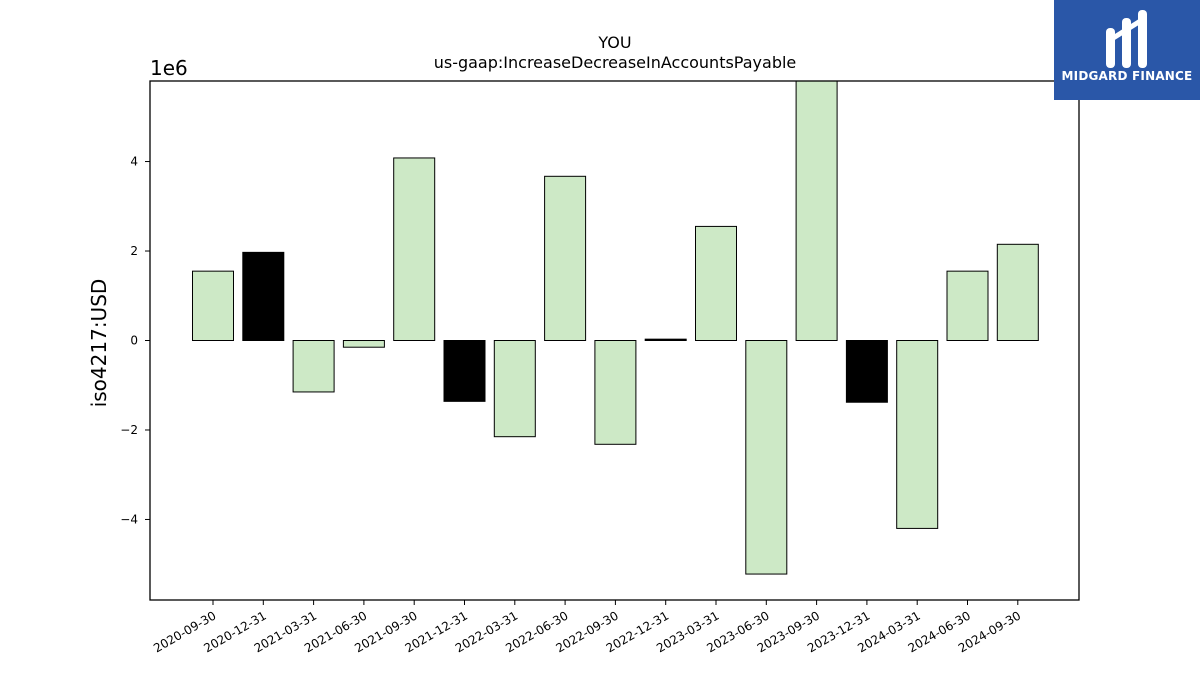  What do you see at coordinates (99, 343) in the screenshot?
I see `y-axis-label: iso4217:USD` at bounding box center [99, 343].